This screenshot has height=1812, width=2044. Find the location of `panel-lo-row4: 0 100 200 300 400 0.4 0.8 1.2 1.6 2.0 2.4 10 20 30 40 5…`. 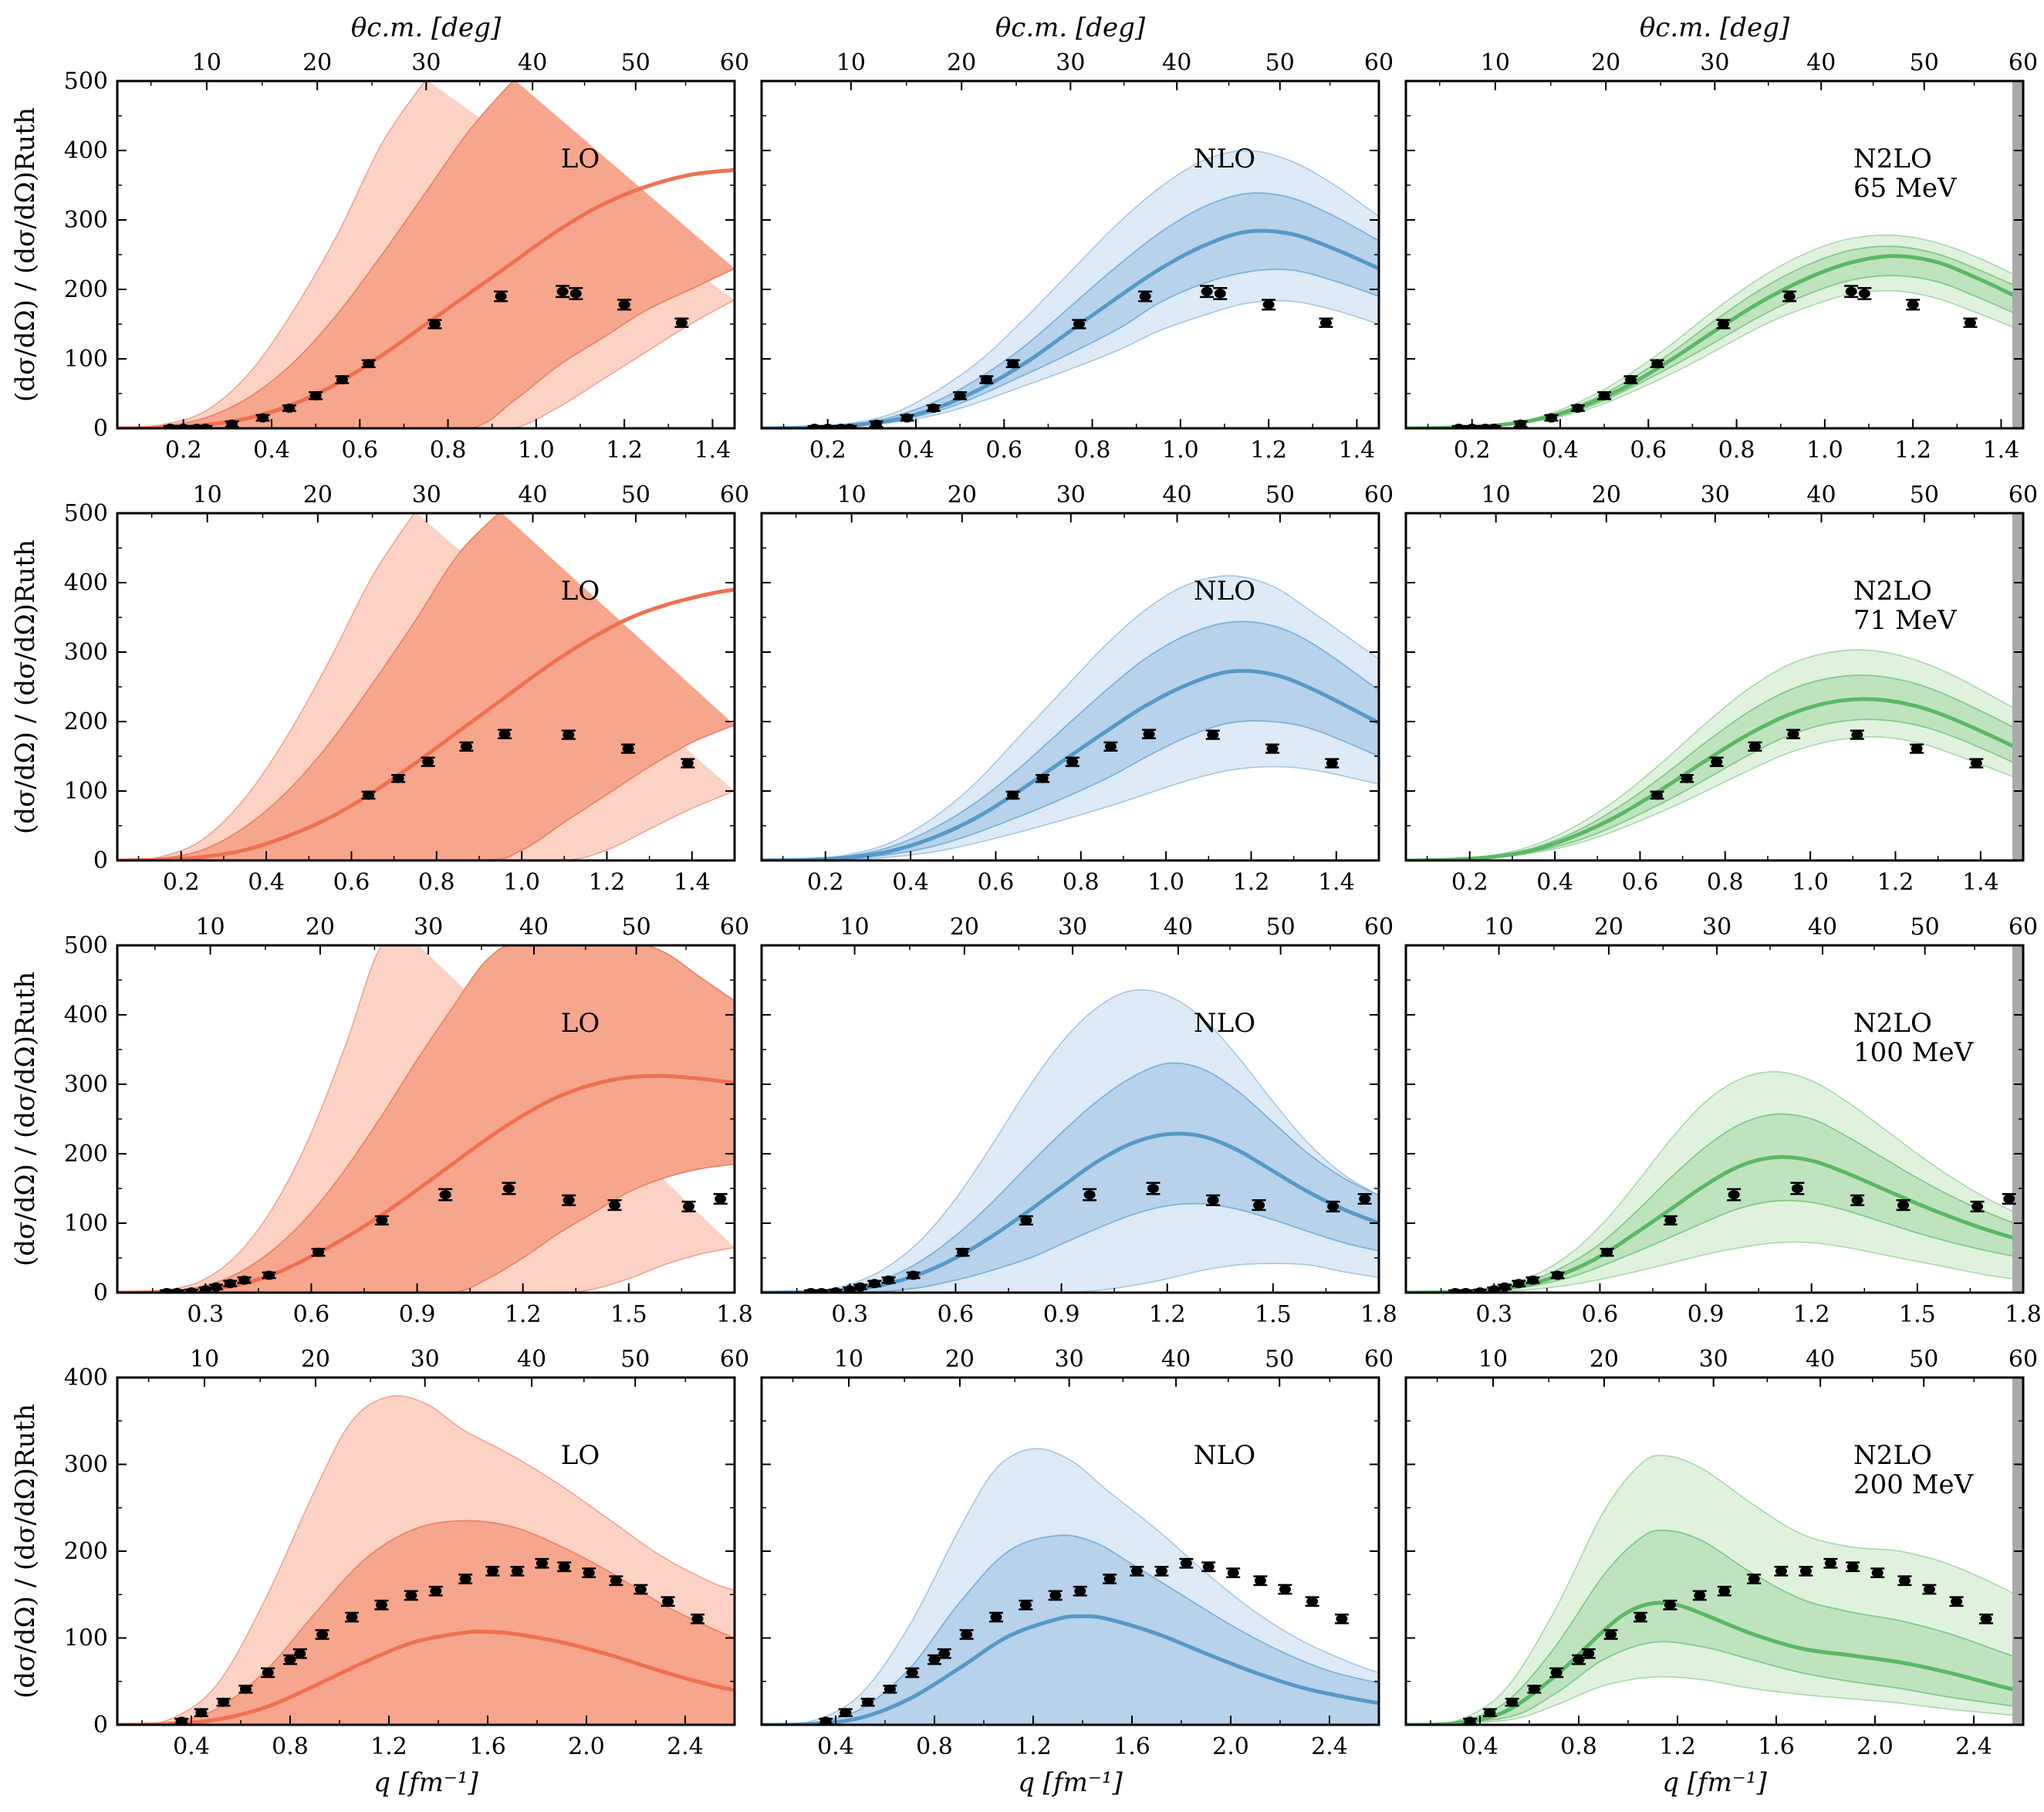

panel-lo-row4: 0 100 200 300 400 0.4 0.8 1.2 1.6 2.0 2.4 10 20 30 40 5… is located at coordinates (379, 1572).